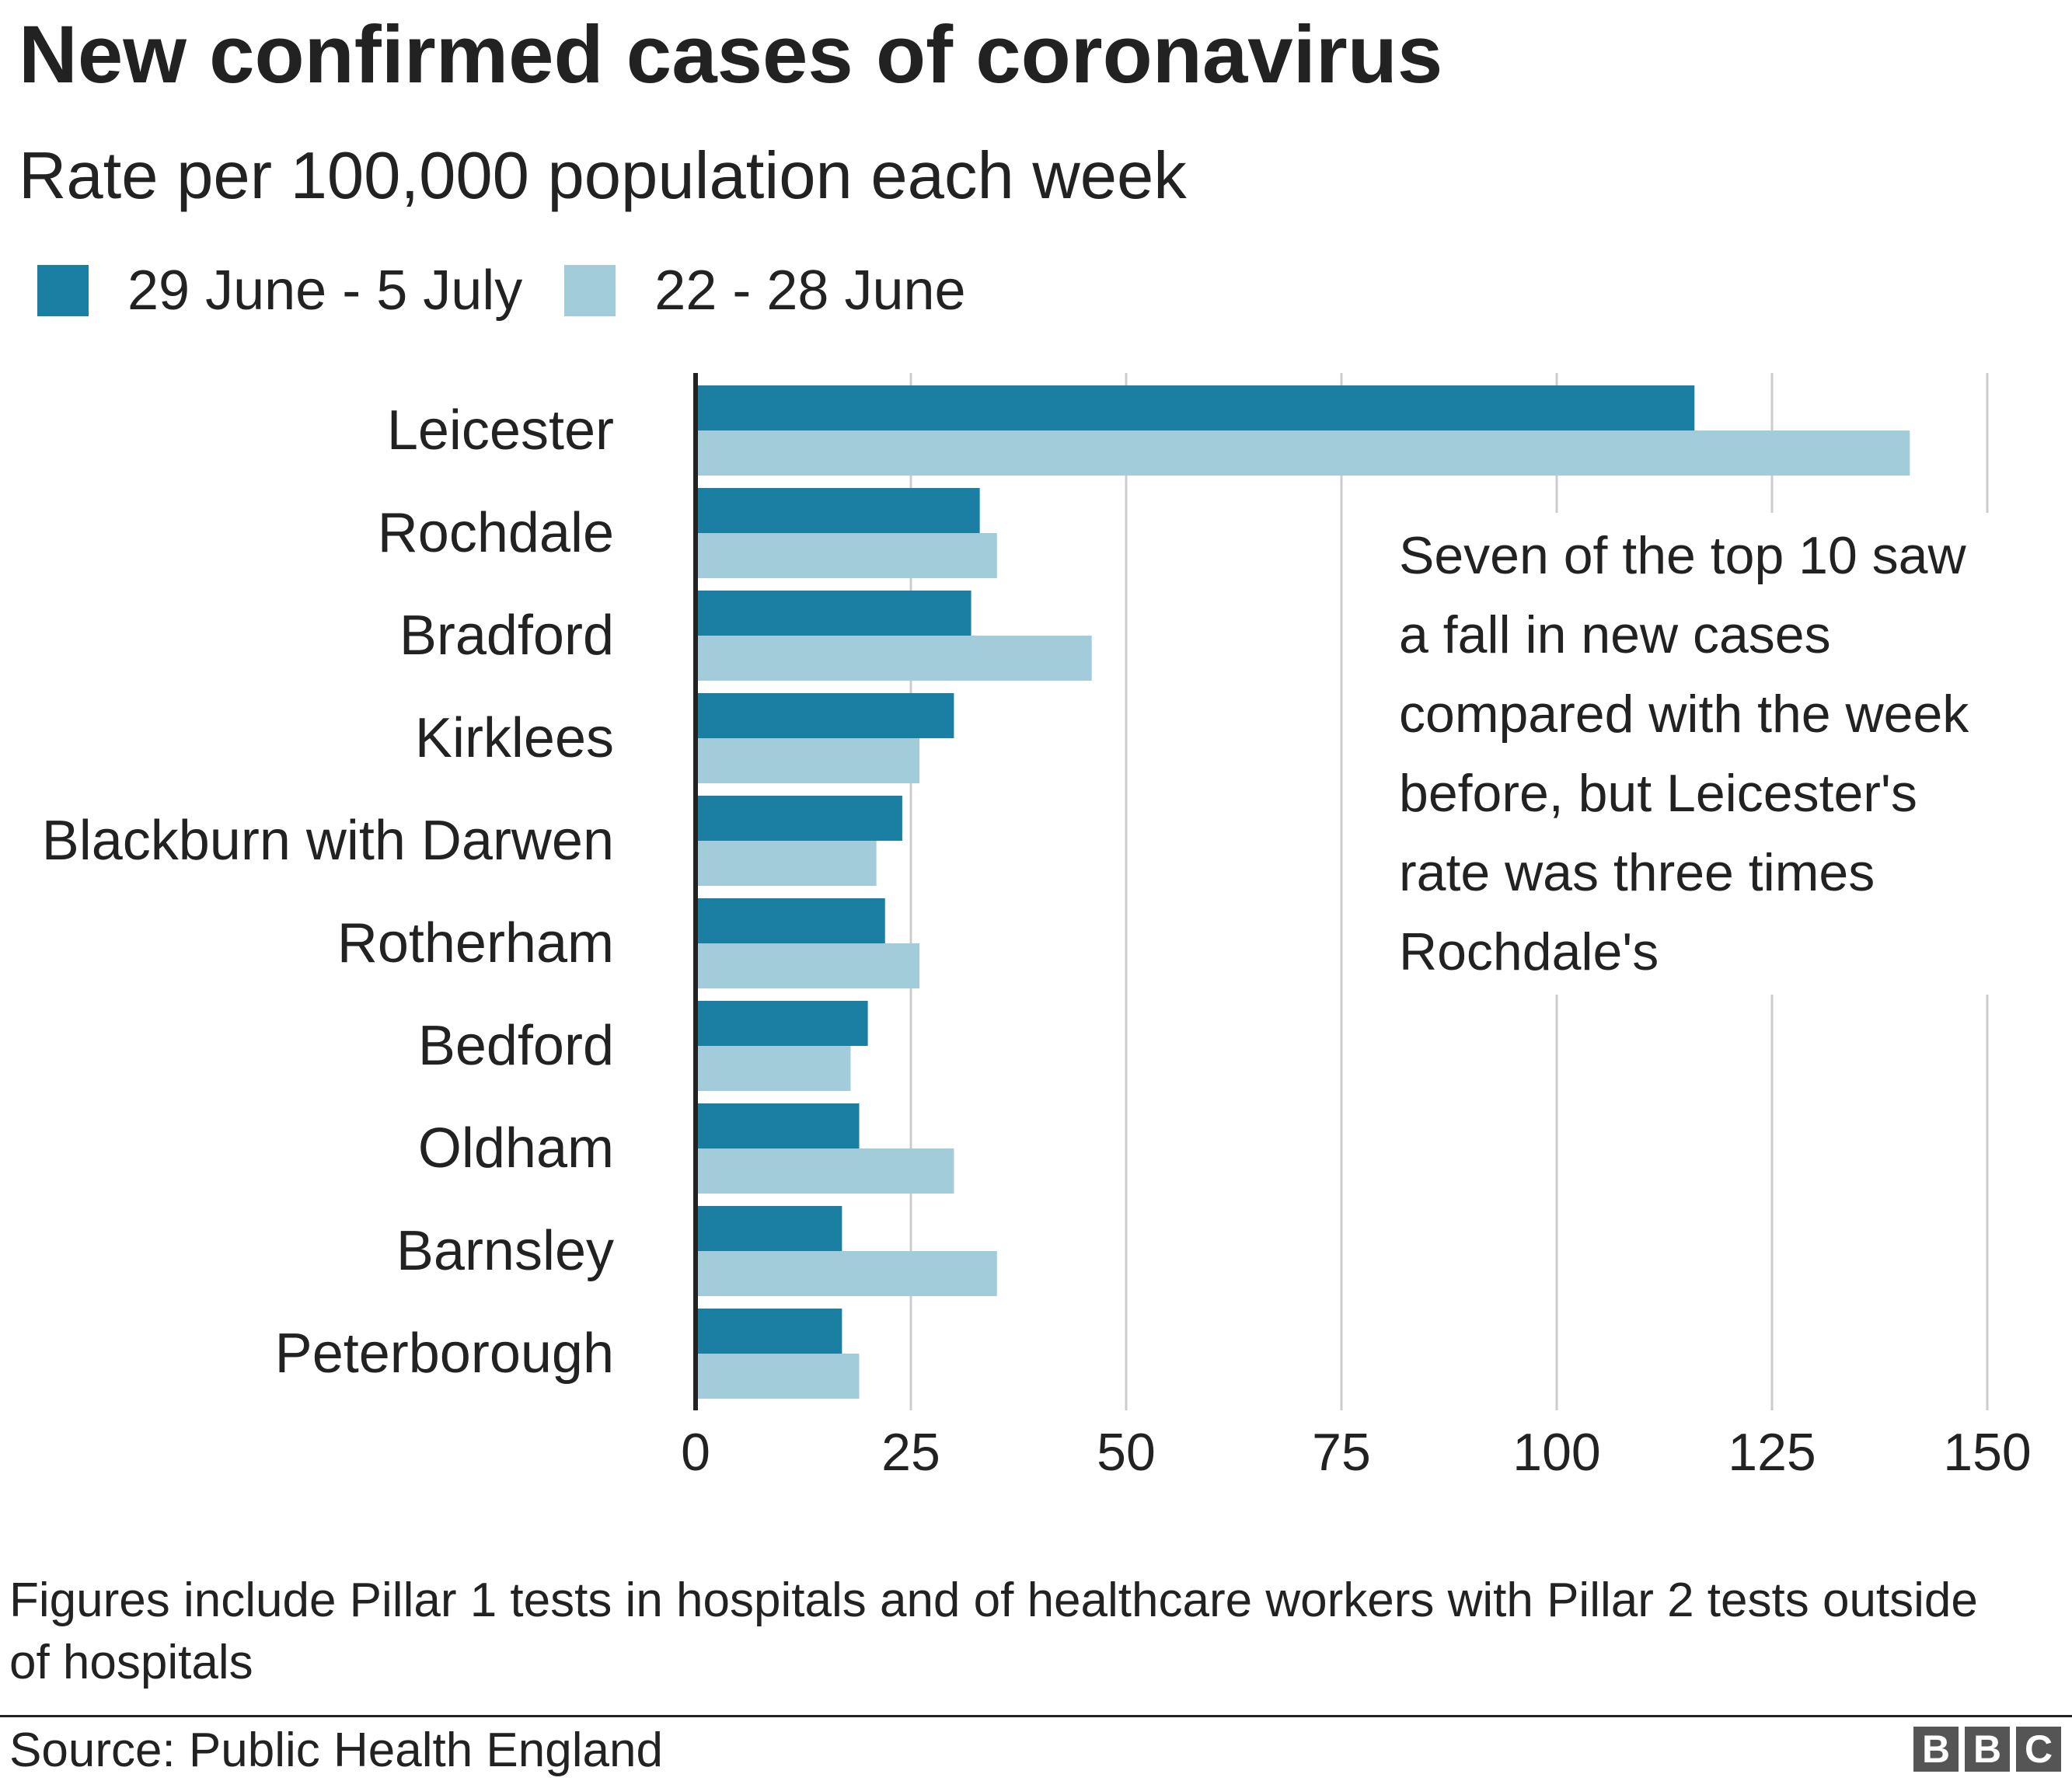 The width and height of the screenshot is (2072, 1781). I want to click on x-tick-label: 50, so click(1126, 1452).